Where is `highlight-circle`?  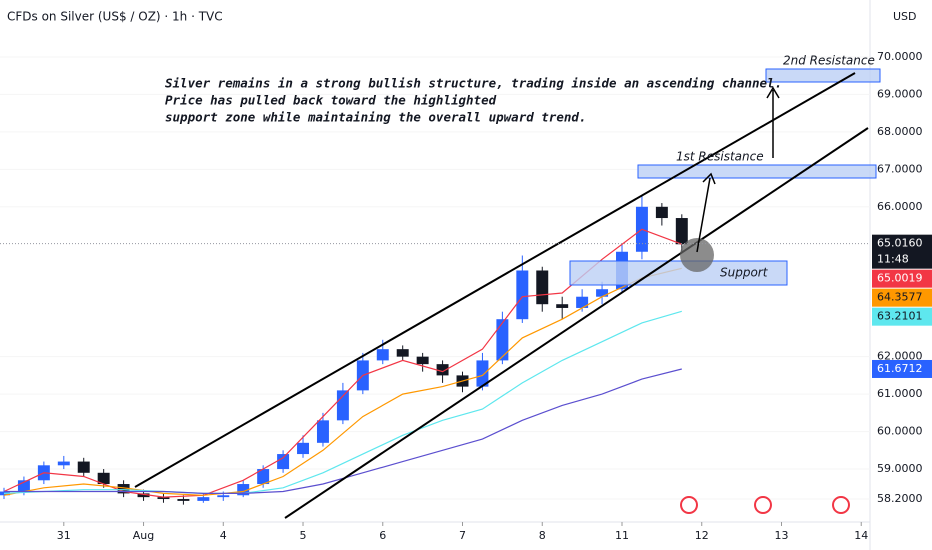 highlight-circle is located at coordinates (697, 255).